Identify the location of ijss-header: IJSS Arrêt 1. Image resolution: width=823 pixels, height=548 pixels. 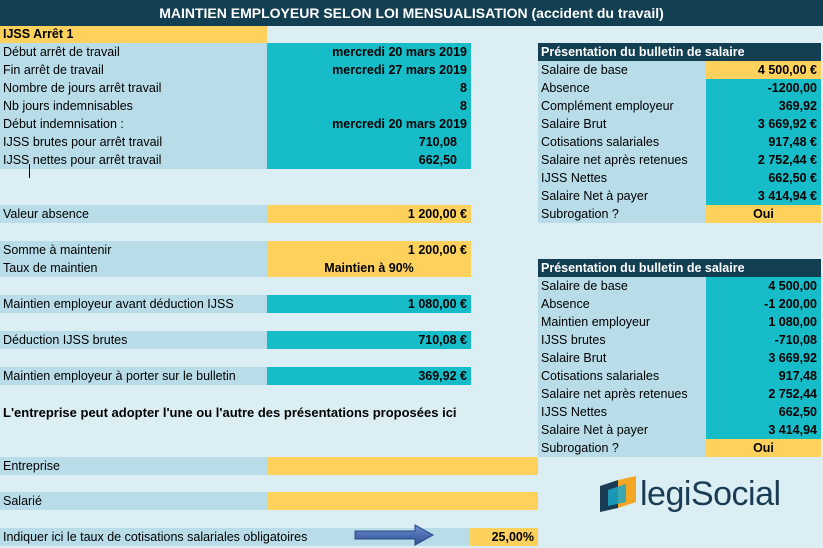
(133, 34).